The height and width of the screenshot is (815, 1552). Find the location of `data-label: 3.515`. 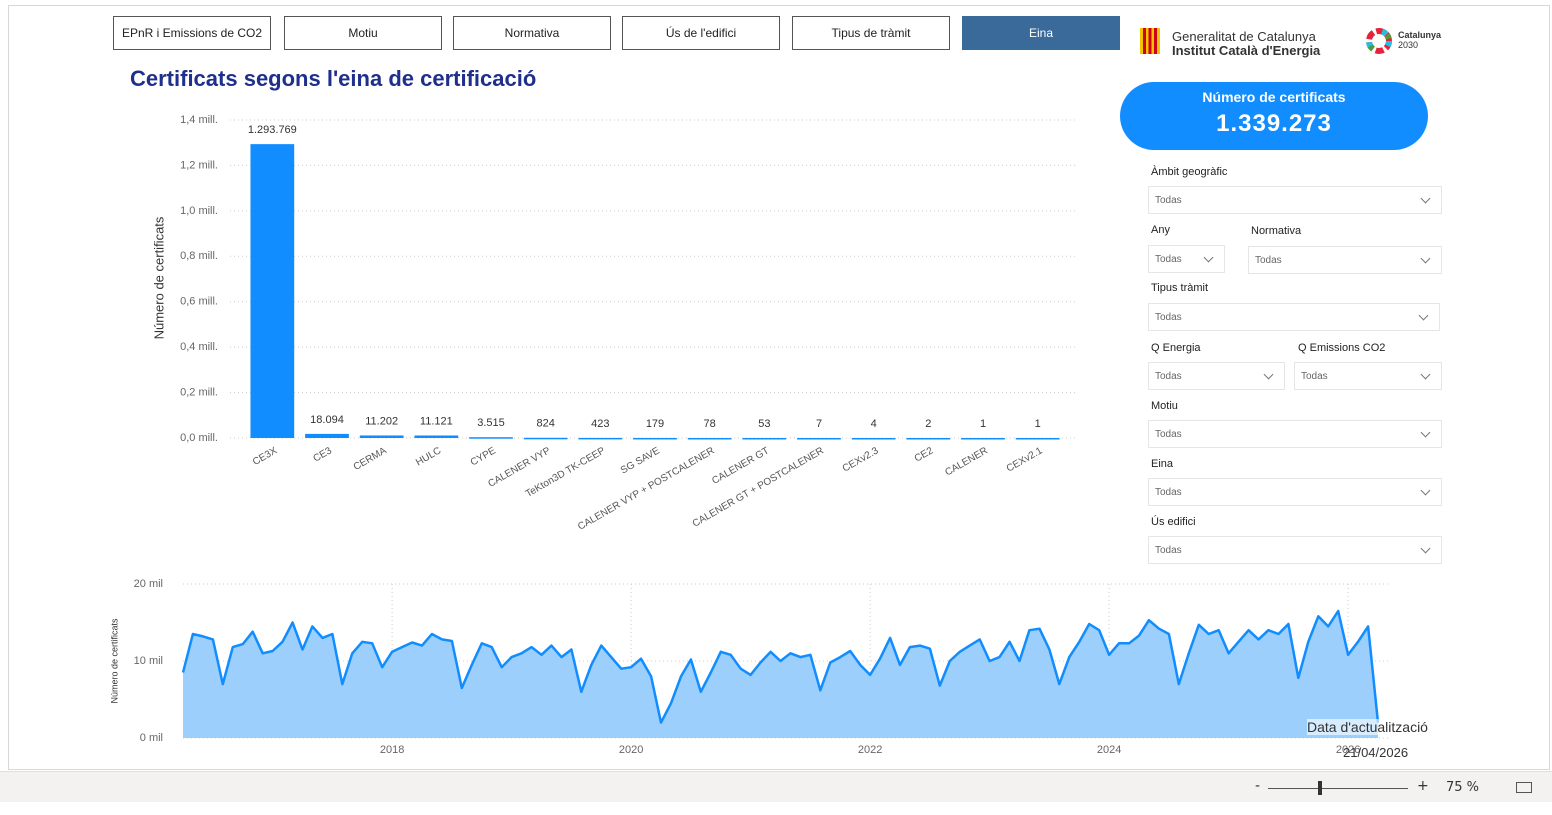

data-label: 3.515 is located at coordinates (491, 423).